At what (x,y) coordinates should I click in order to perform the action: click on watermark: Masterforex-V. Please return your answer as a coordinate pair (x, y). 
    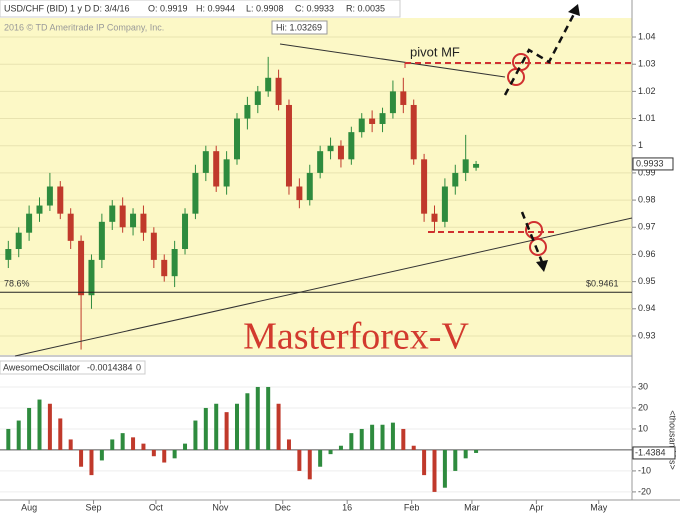
    Looking at the image, I should click on (356, 337).